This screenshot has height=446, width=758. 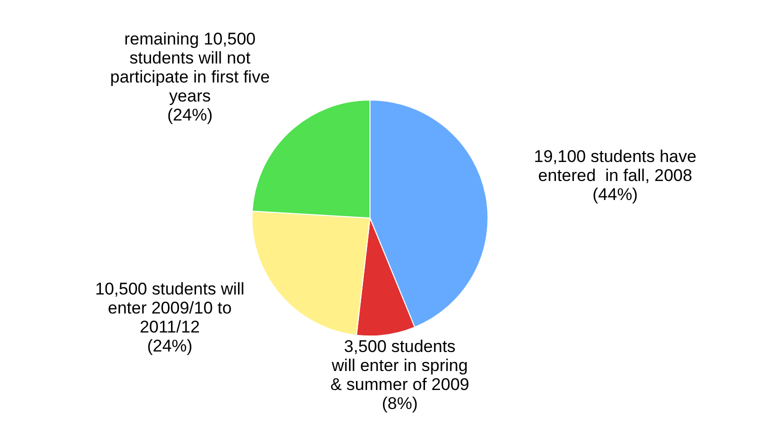 What do you see at coordinates (169, 318) in the screenshot?
I see `slice-label: 10,500 students will enter 2009/10 to 2011/12 (24%)` at bounding box center [169, 318].